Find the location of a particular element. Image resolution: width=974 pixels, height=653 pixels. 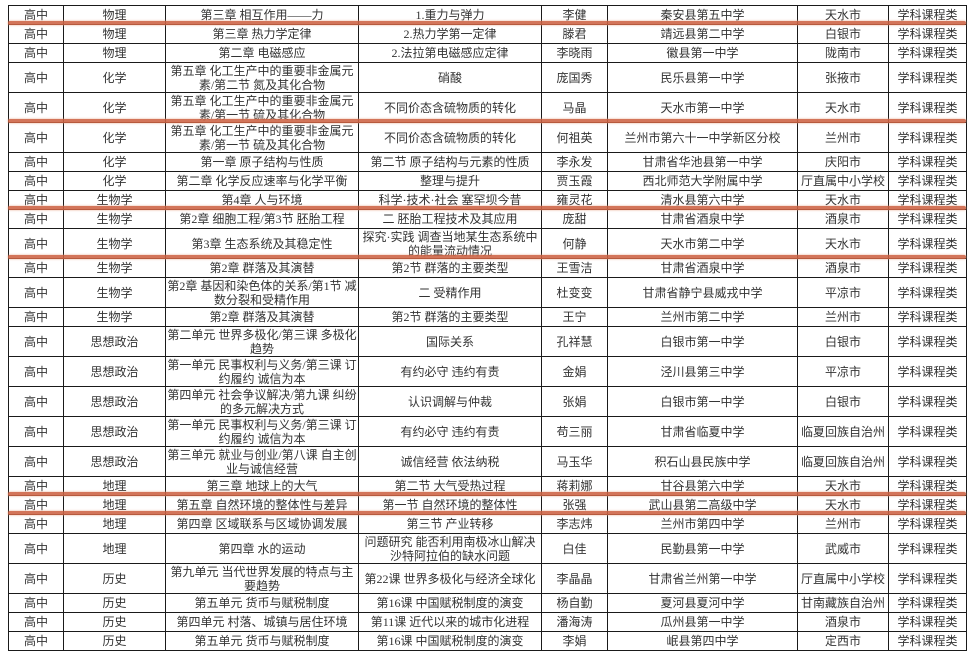

cell-school: 西北师范大学附属中学 is located at coordinates (702, 181).